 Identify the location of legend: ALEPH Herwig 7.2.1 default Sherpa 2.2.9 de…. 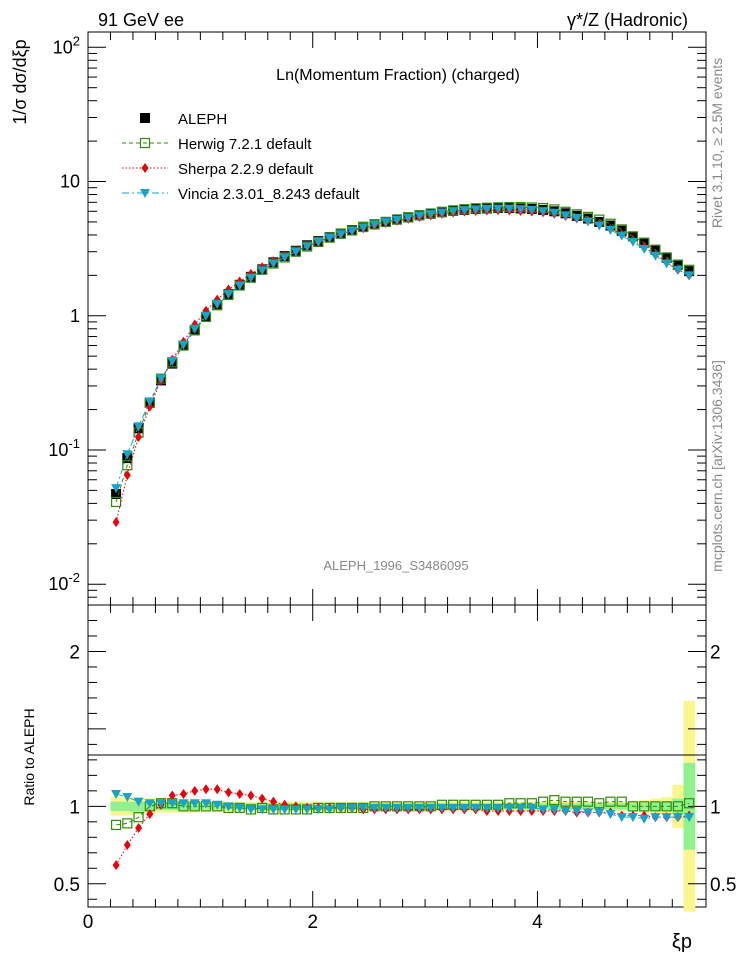
(241, 157).